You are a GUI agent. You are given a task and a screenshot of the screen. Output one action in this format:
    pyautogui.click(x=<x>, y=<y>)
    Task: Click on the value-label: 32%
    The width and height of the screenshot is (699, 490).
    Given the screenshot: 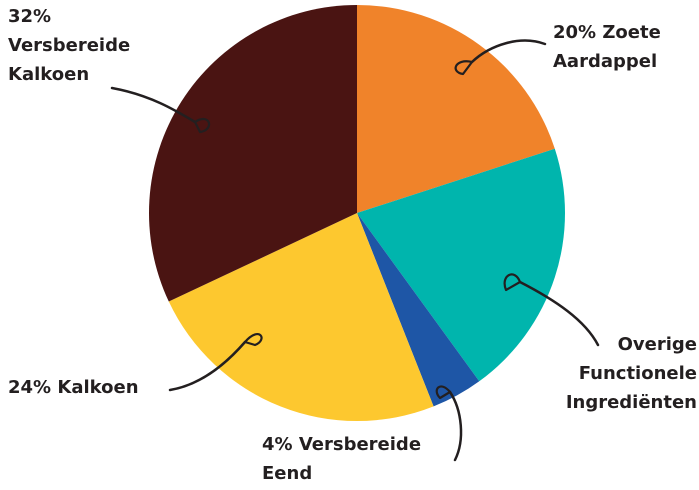 What is the action you would take?
    pyautogui.click(x=30, y=16)
    